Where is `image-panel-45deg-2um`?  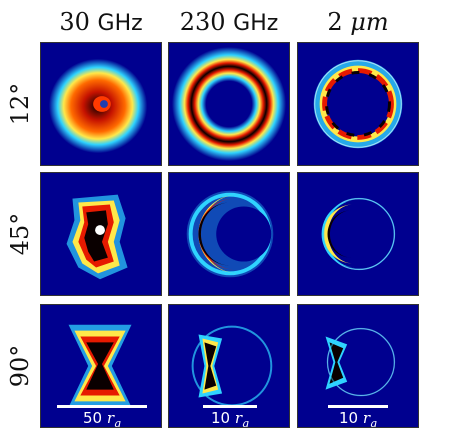 image-panel-45deg-2um is located at coordinates (358, 234).